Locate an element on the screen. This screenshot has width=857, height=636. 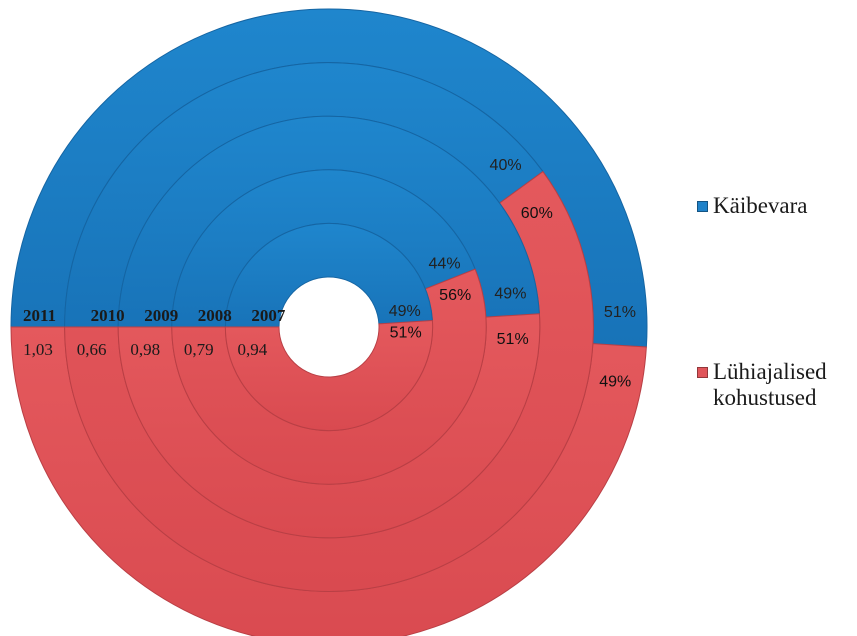
data-label-luhiajalised-2008: 56% is located at coordinates (455, 295).